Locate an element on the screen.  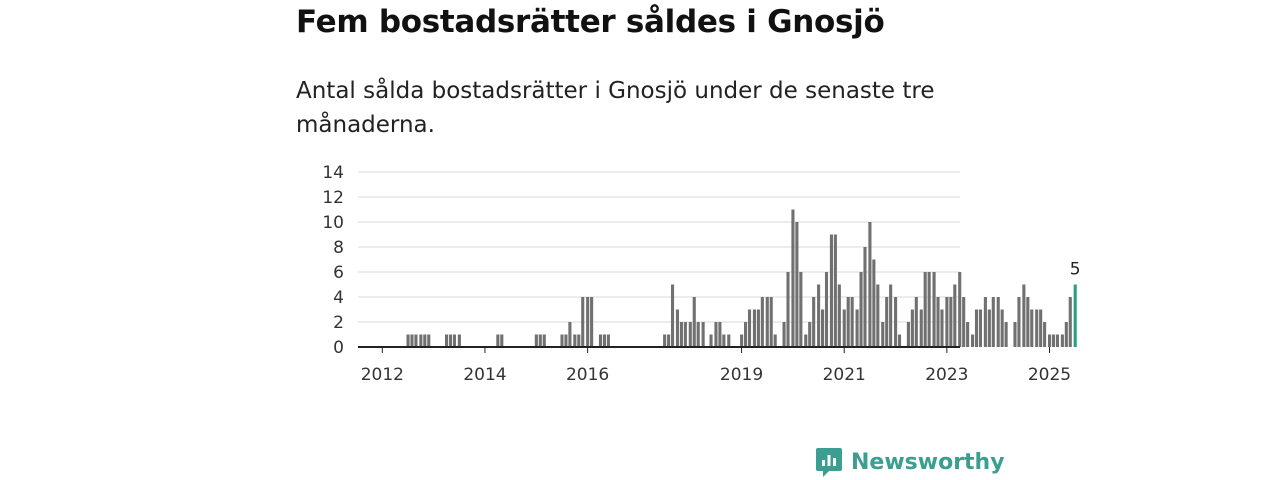
x-tick-label: 2019 is located at coordinates (741, 375).